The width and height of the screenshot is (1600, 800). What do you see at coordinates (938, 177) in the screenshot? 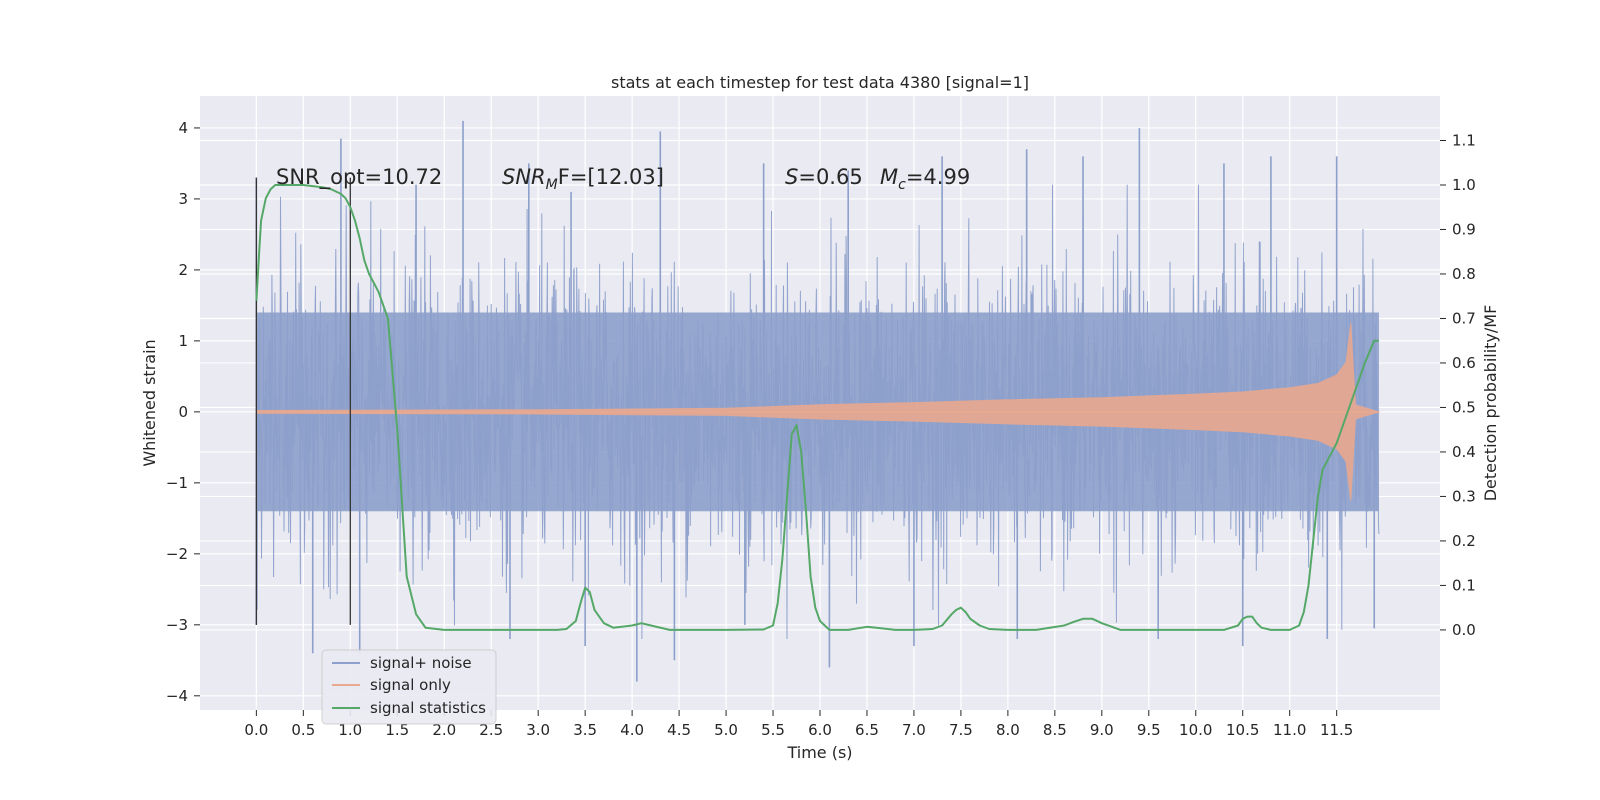
I see `mc-value: =4.99` at bounding box center [938, 177].